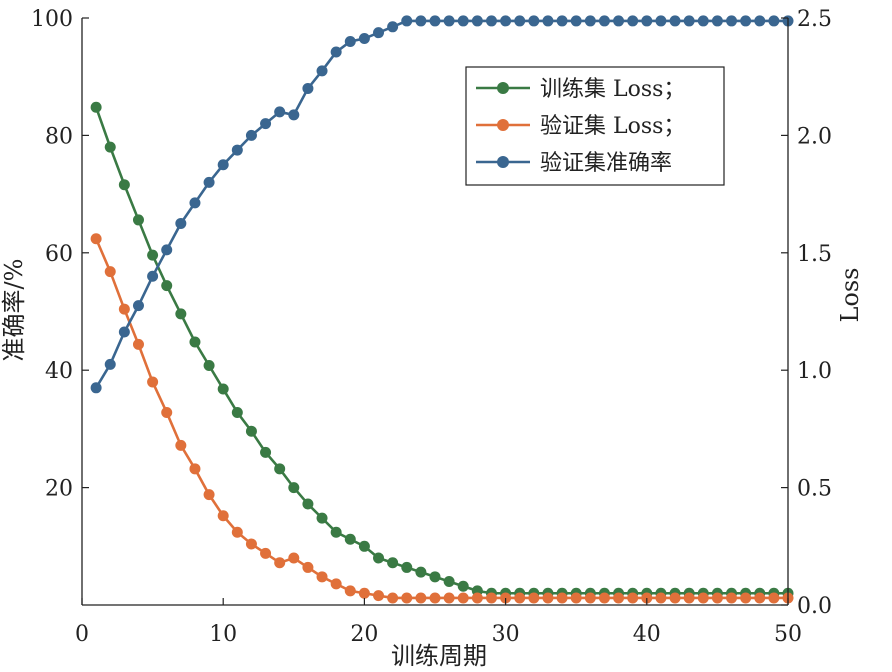 Image resolution: width=892 pixels, height=672 pixels. Describe the element at coordinates (59, 254) in the screenshot. I see `y-left-tick-label: 60` at that location.